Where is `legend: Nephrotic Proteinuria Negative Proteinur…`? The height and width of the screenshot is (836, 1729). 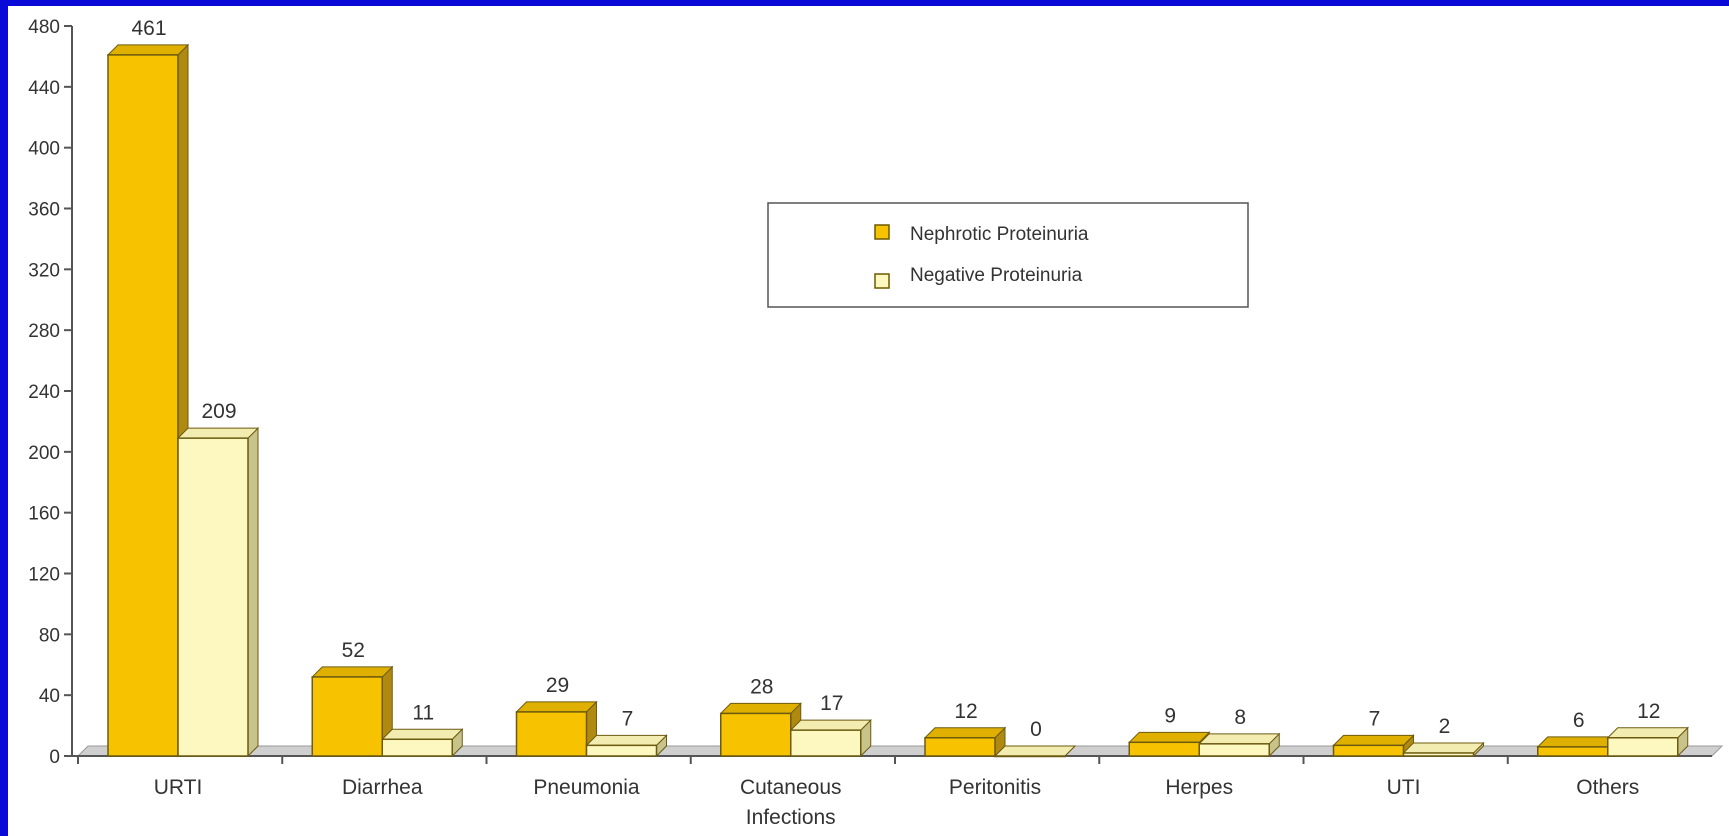 legend: Nephrotic Proteinuria Negative Proteinur… is located at coordinates (1008, 255).